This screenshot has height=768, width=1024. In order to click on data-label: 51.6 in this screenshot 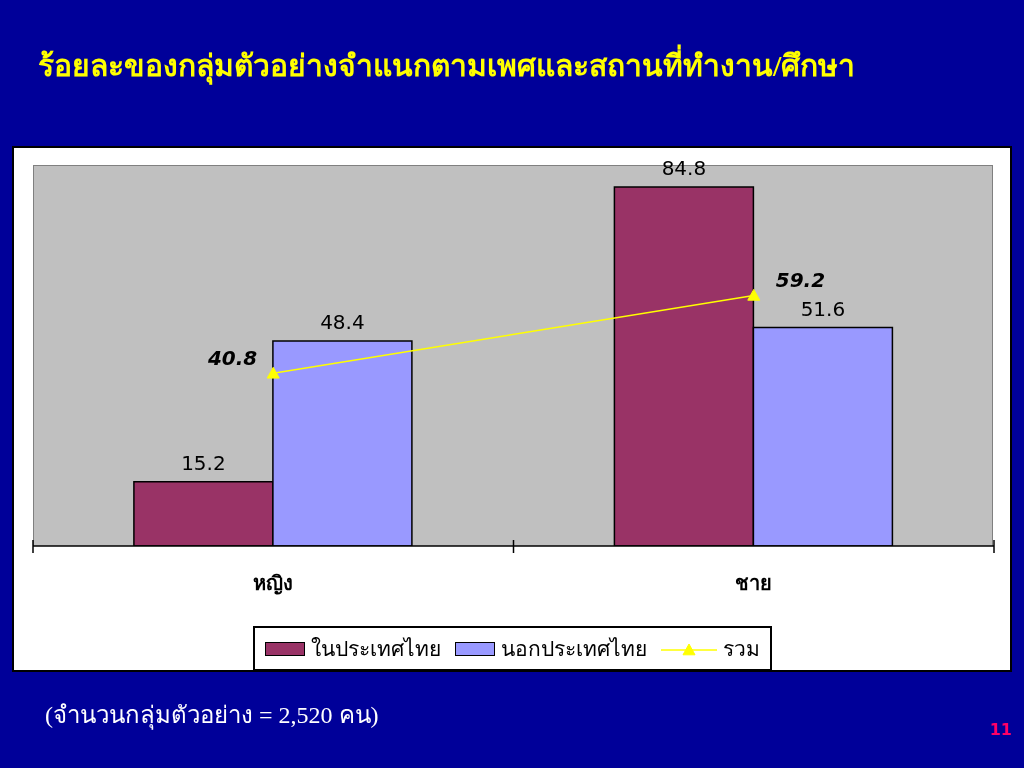, I will do `click(823, 308)`.